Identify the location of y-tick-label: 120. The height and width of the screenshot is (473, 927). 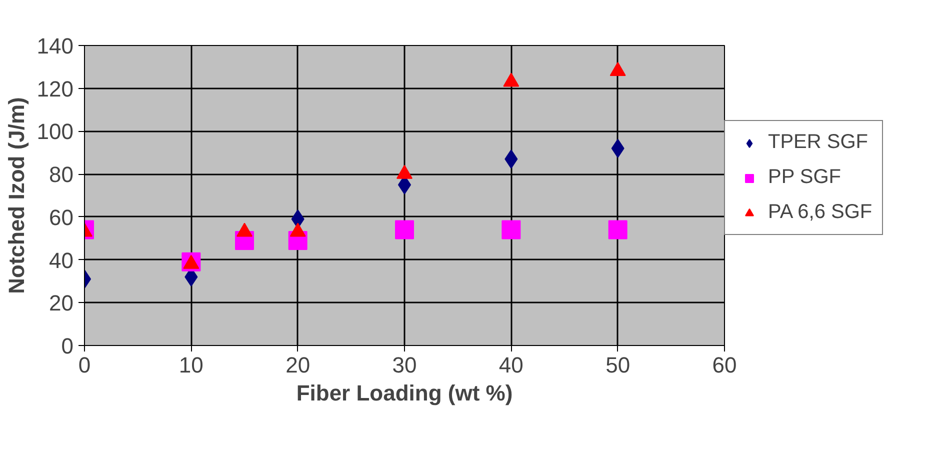
(55, 89).